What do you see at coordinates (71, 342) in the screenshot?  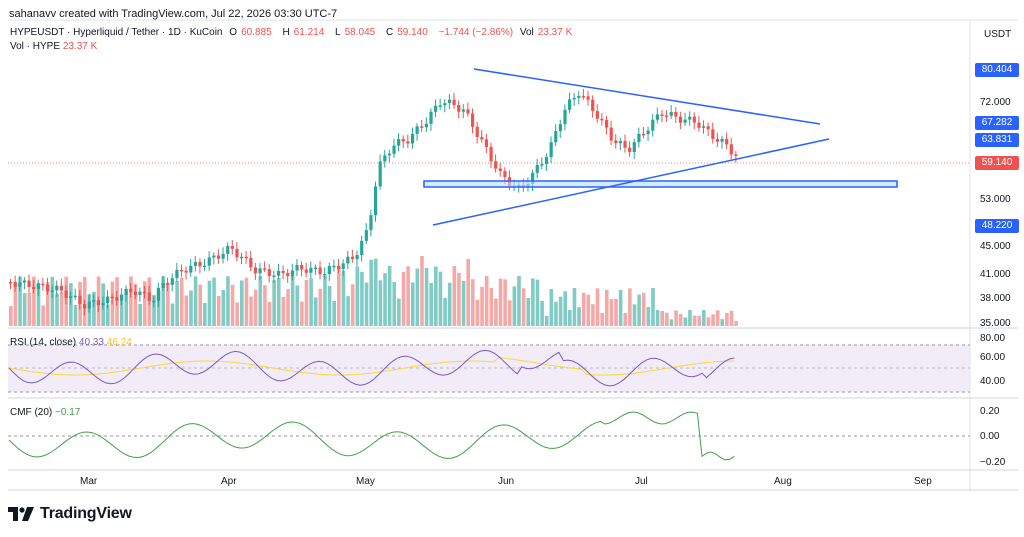 I see `rsi-legend: RSI (14, close) 40.33 46.24` at bounding box center [71, 342].